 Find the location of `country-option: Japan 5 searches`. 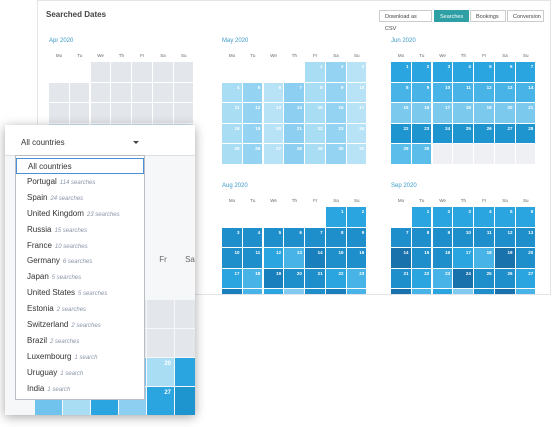

country-option: Japan 5 searches is located at coordinates (80, 277).